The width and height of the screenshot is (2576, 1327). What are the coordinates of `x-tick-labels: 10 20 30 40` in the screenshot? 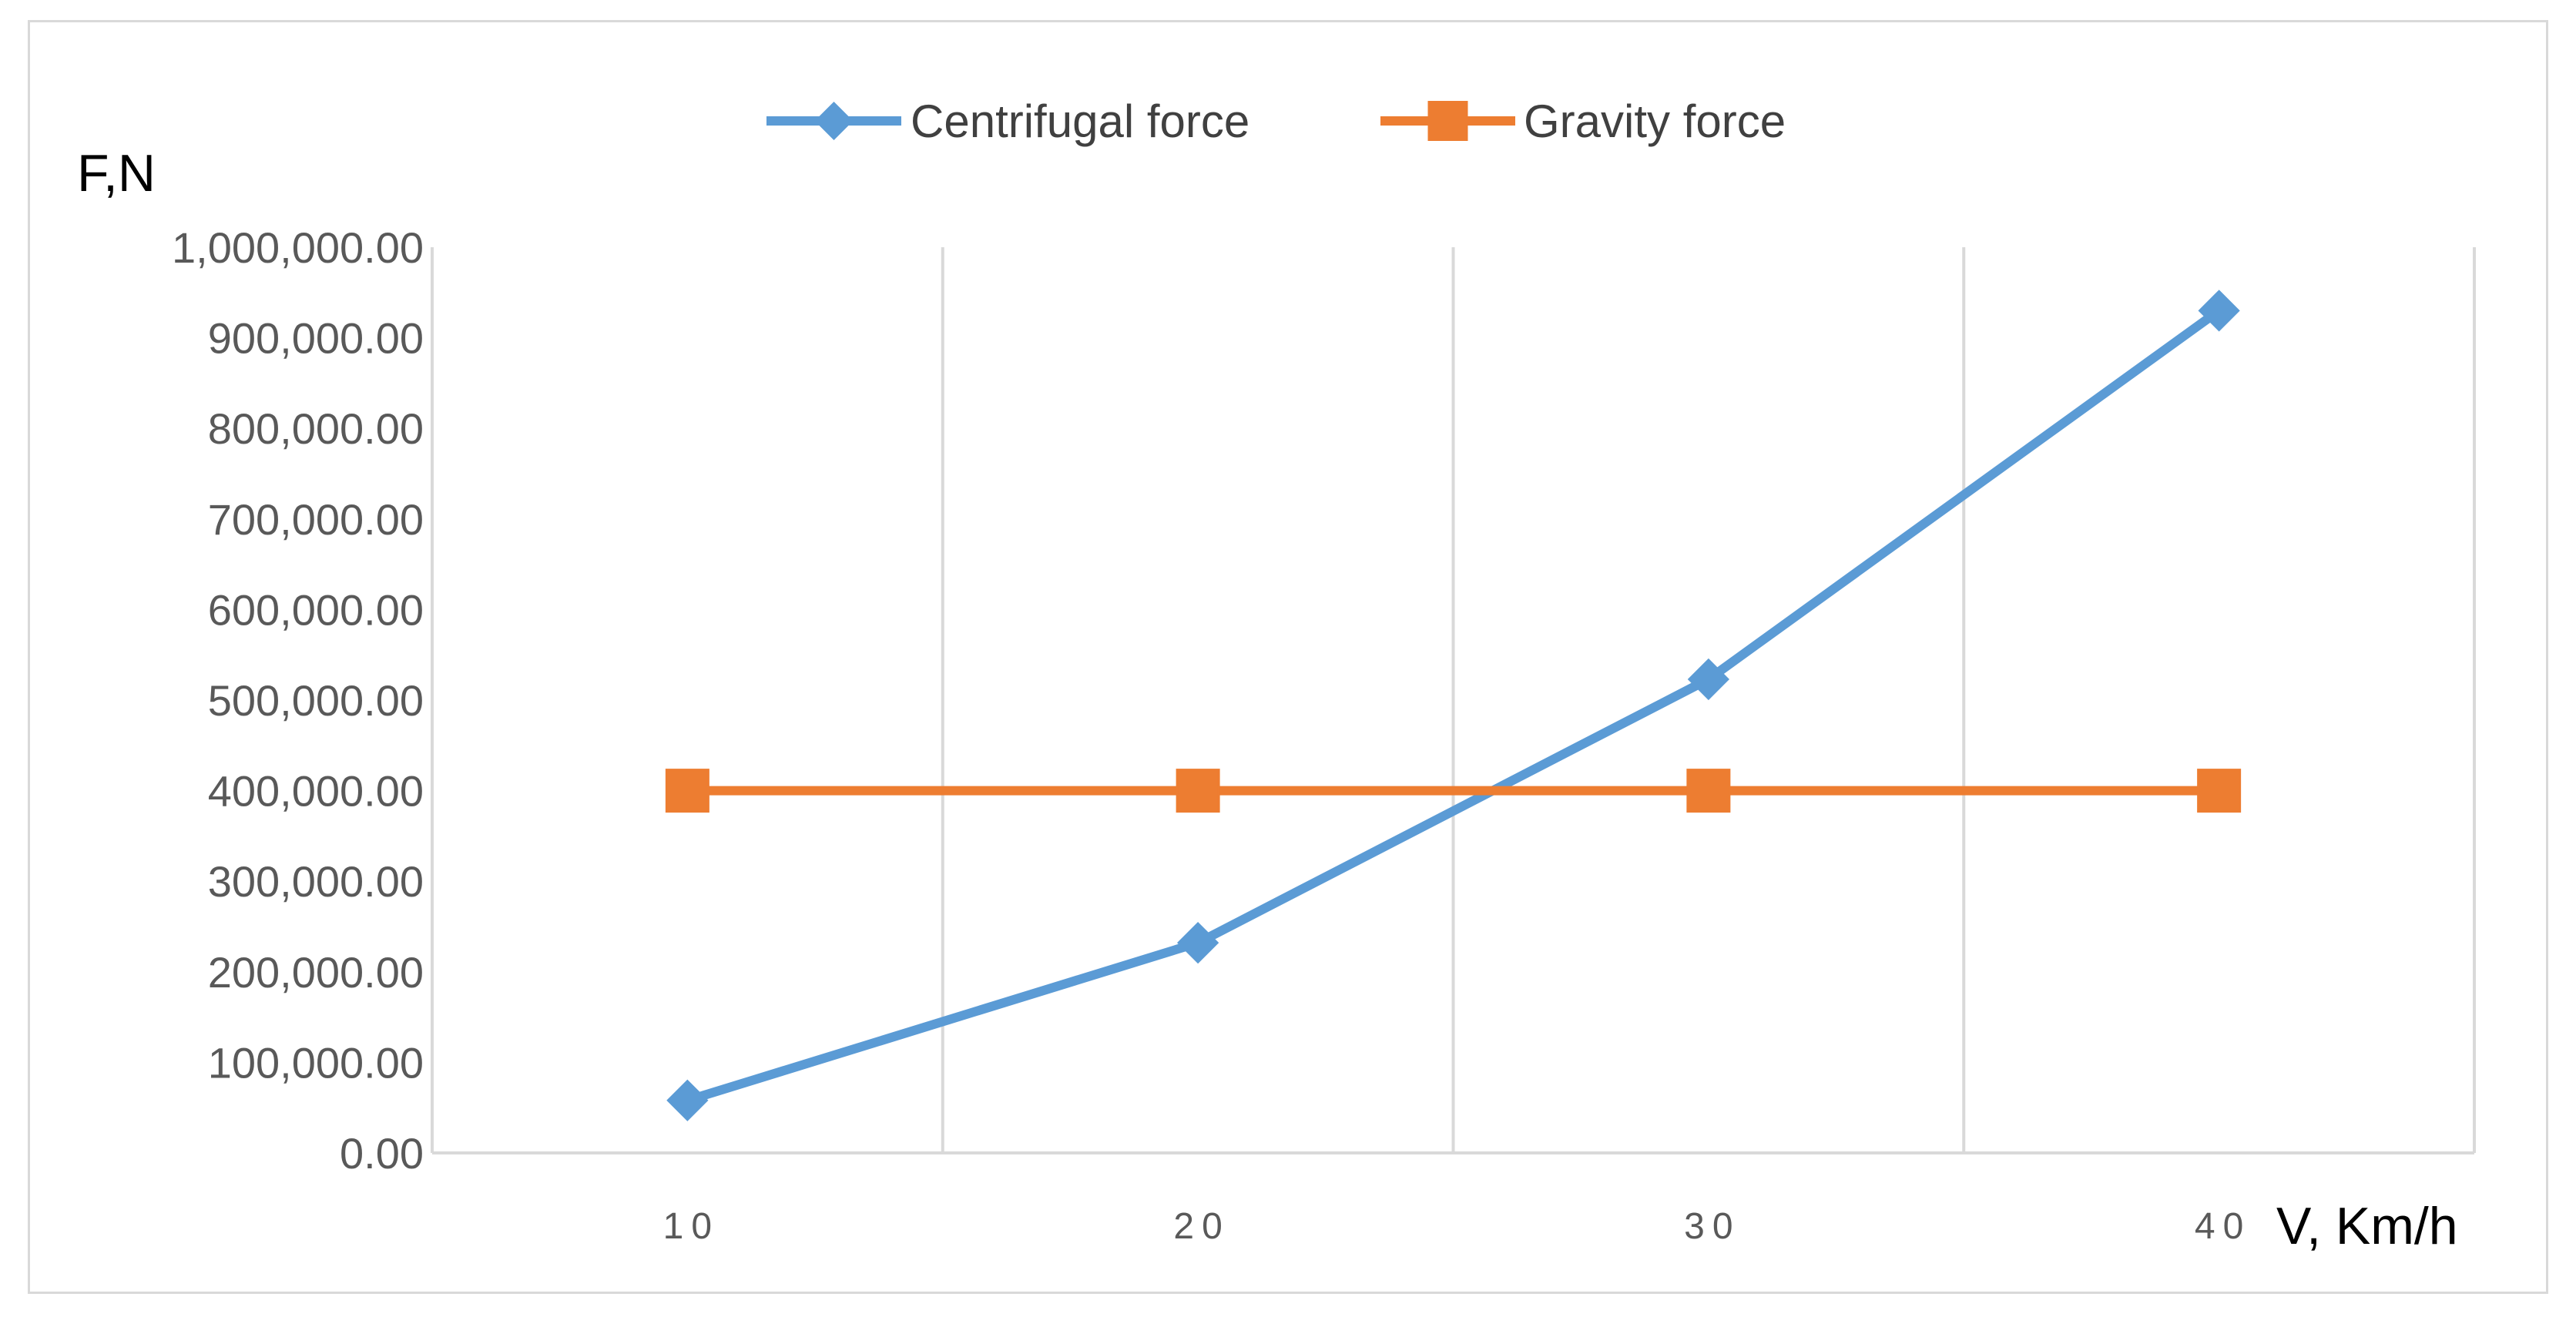 It's located at (1457, 1226).